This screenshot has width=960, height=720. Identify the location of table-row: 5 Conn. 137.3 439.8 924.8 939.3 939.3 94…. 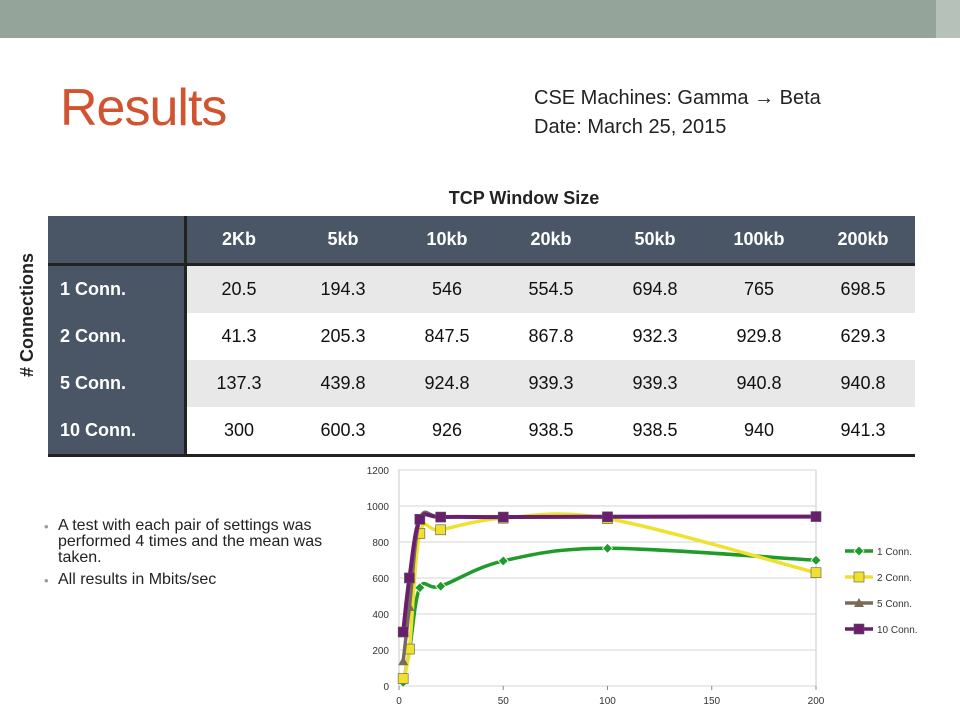
(481, 383).